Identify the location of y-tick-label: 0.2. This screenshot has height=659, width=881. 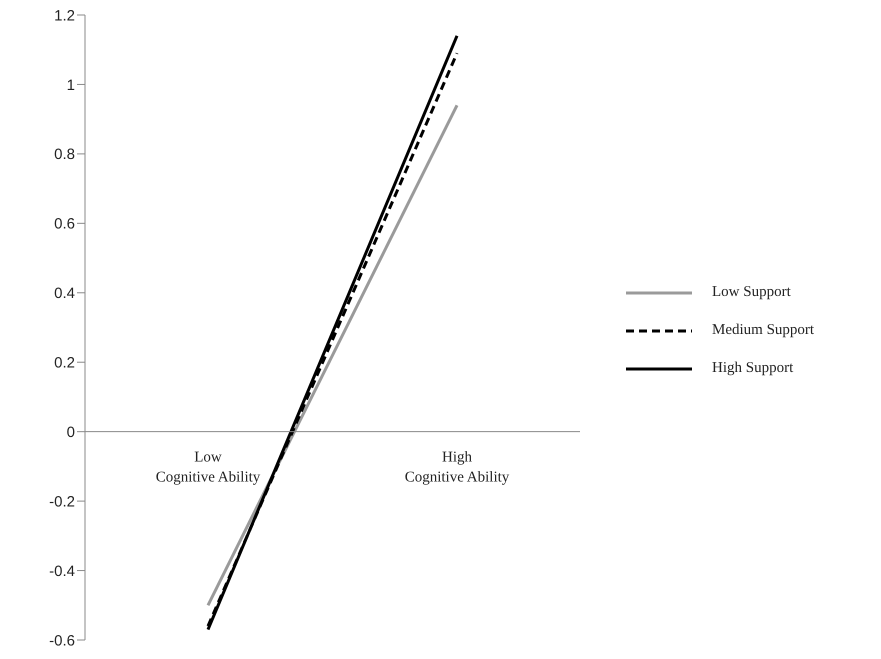
(64, 363).